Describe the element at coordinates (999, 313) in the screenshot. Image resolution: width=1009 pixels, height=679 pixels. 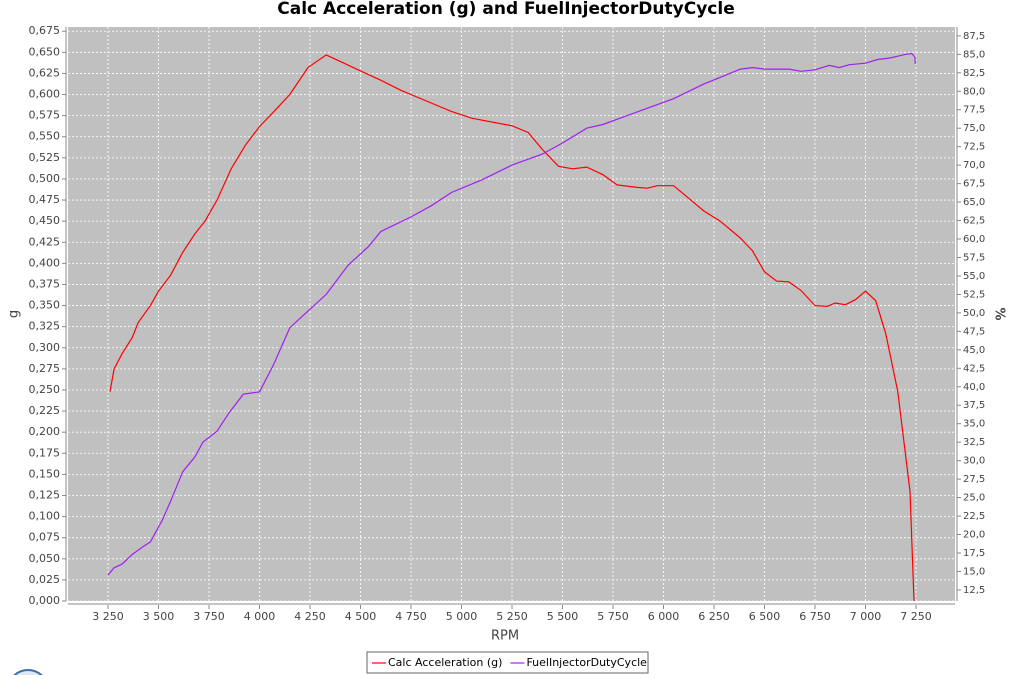
I see `y2-axis-label: %` at that location.